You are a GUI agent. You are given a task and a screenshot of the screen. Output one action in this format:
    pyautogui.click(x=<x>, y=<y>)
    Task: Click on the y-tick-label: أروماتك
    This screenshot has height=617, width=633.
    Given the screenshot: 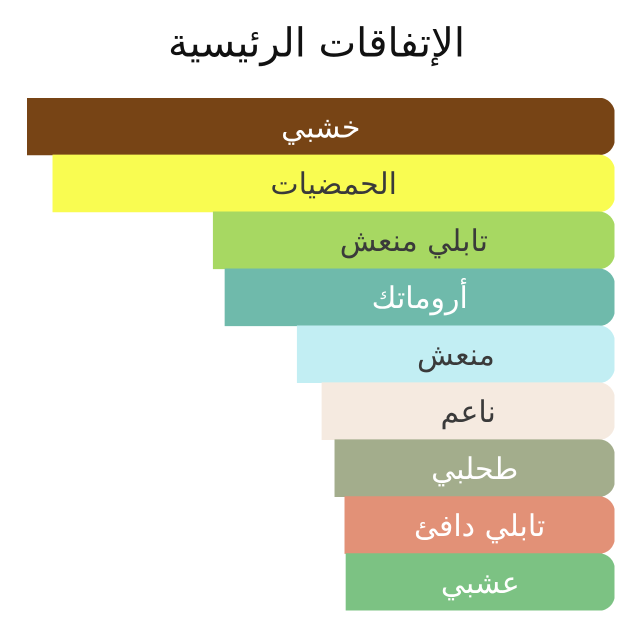 What is the action you would take?
    pyautogui.click(x=420, y=297)
    